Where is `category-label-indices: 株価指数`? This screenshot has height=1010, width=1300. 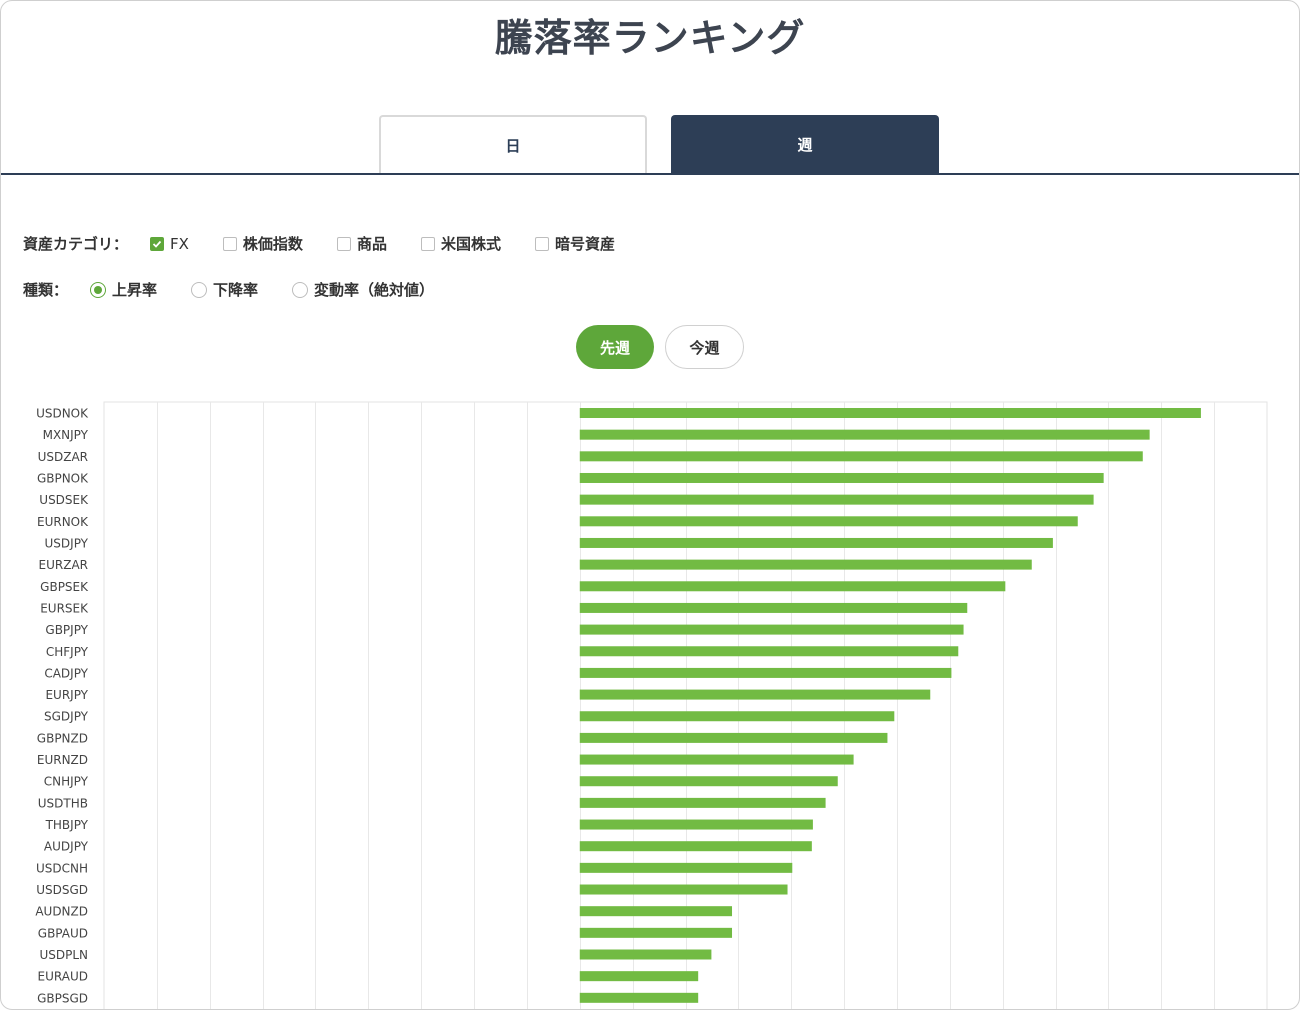 category-label-indices: 株価指数 is located at coordinates (272, 244).